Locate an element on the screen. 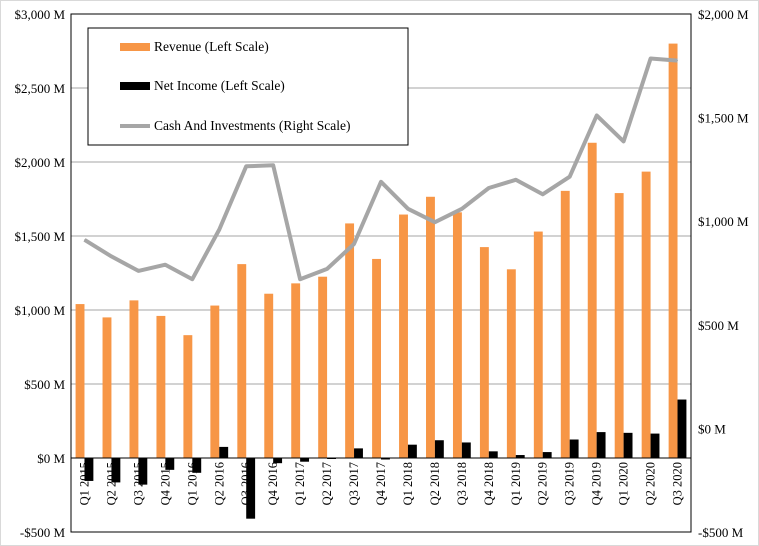 Image resolution: width=759 pixels, height=546 pixels. x-axis-tick-label: Q2 2015 is located at coordinates (111, 483).